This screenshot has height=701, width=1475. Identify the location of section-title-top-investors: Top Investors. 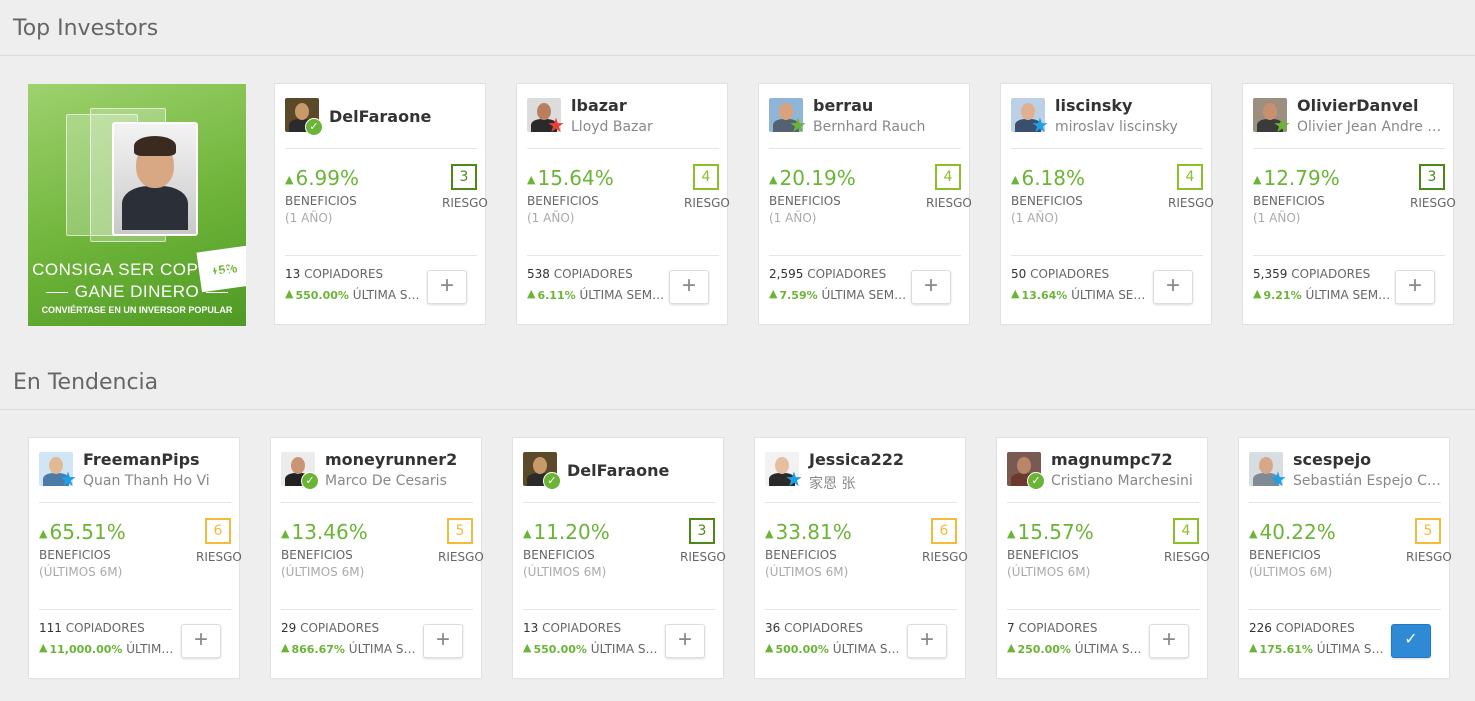
(86, 28).